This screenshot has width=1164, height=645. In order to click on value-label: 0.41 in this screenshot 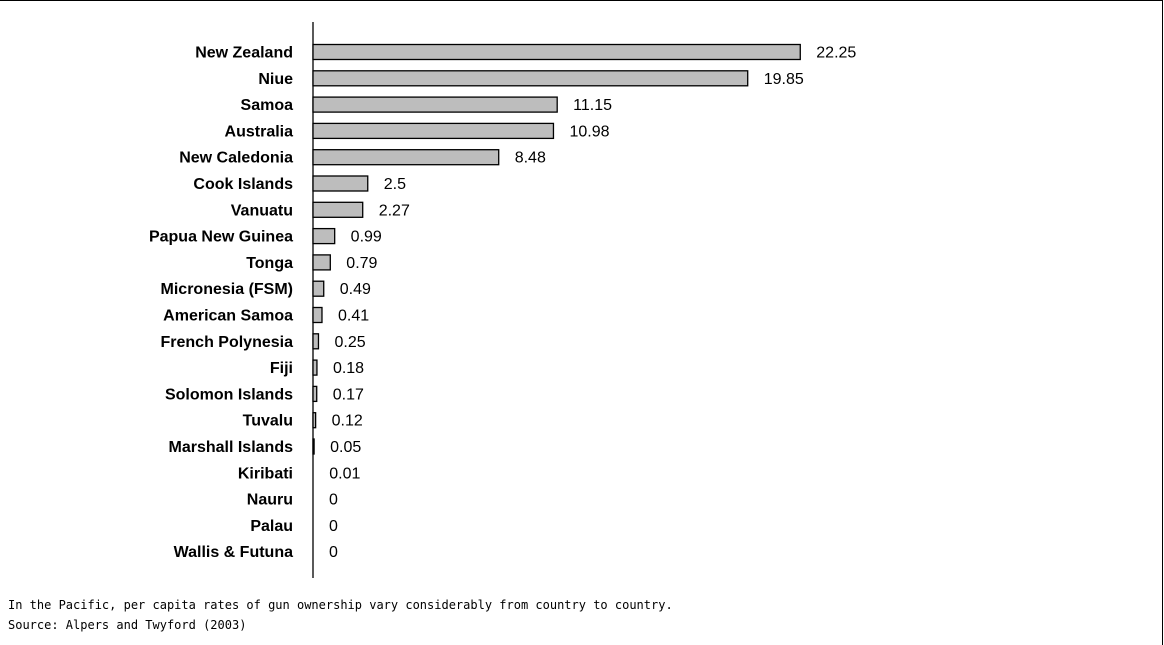, I will do `click(353, 316)`.